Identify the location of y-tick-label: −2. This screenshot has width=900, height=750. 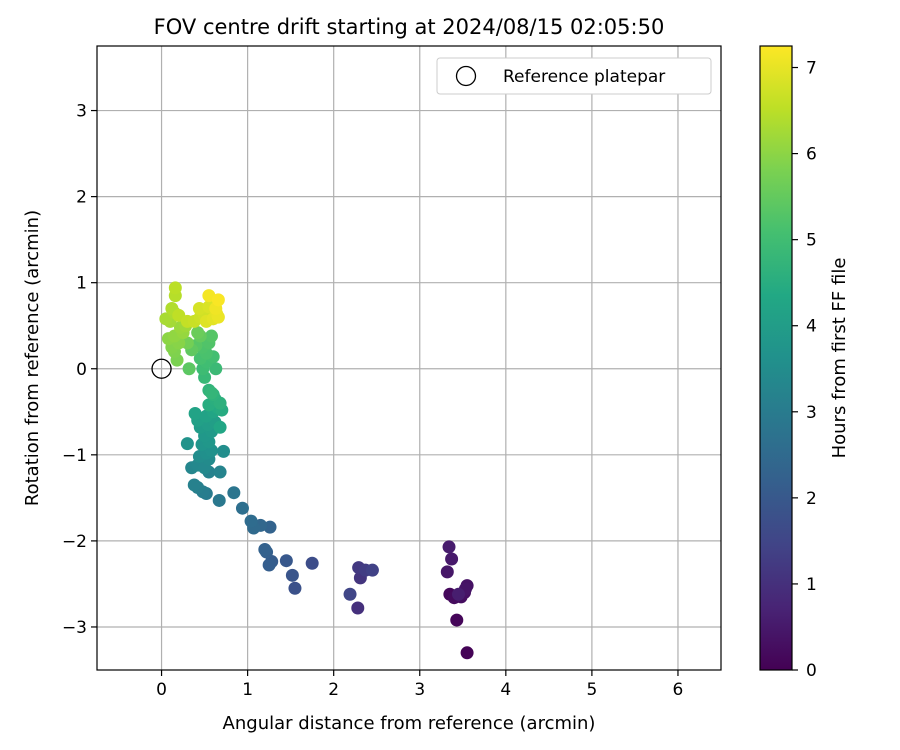
(74, 542).